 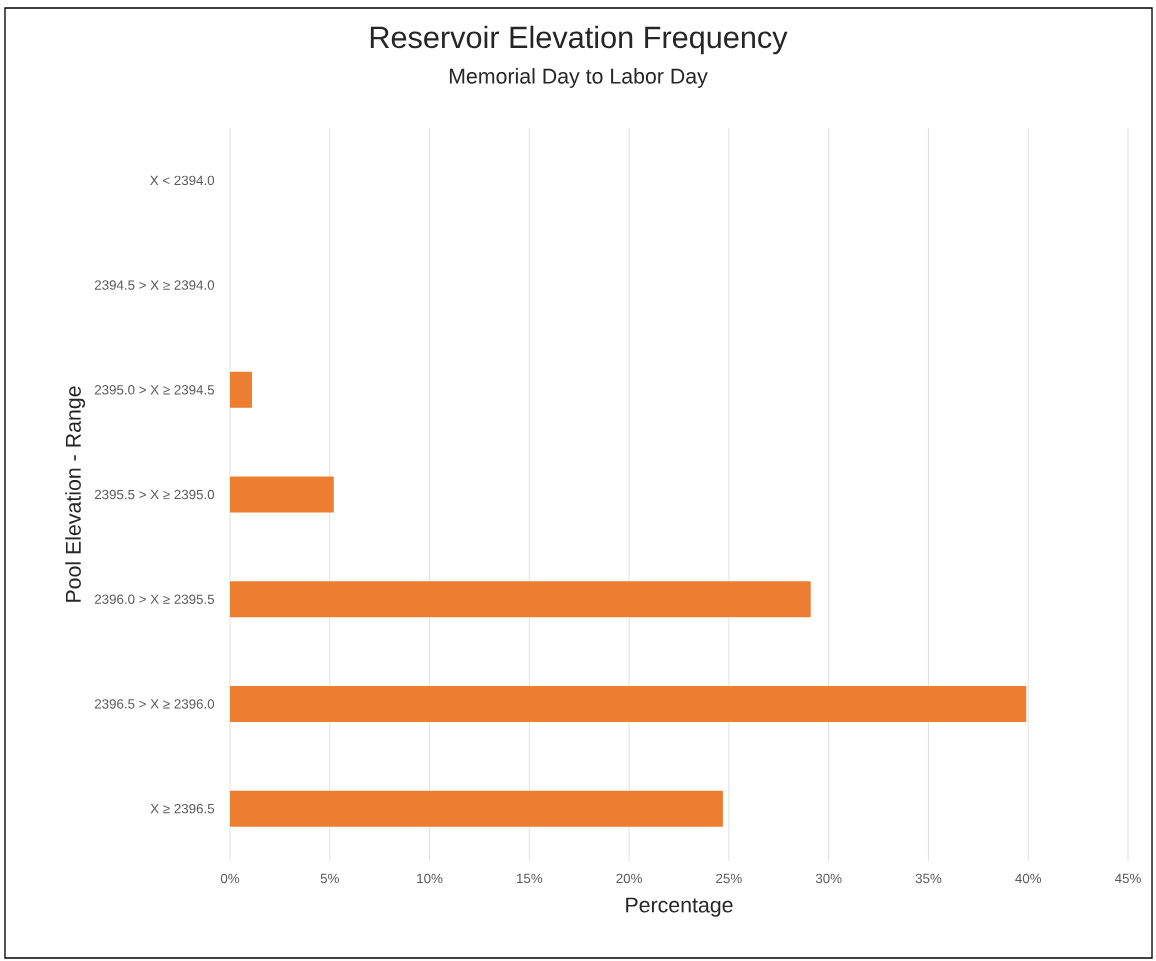 What do you see at coordinates (629, 878) in the screenshot?
I see `x-tick-label: 20%` at bounding box center [629, 878].